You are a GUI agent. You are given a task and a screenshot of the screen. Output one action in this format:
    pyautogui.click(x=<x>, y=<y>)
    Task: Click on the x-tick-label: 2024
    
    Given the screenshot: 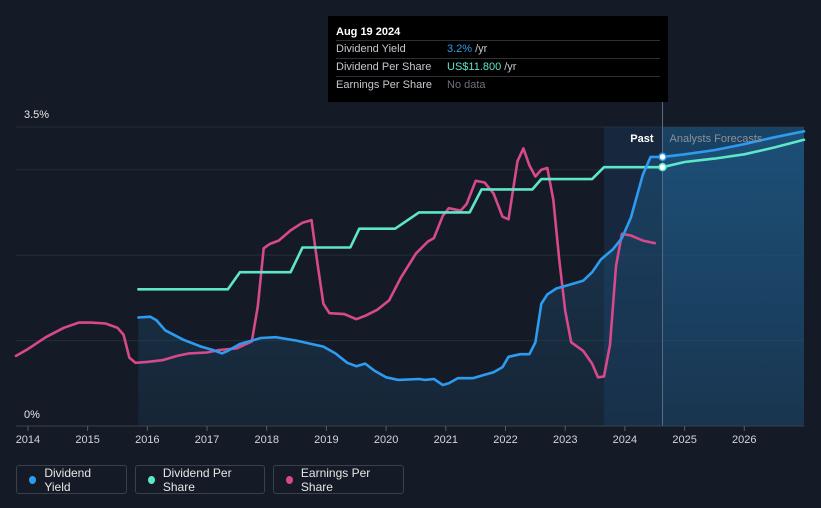 What is the action you would take?
    pyautogui.click(x=625, y=440)
    